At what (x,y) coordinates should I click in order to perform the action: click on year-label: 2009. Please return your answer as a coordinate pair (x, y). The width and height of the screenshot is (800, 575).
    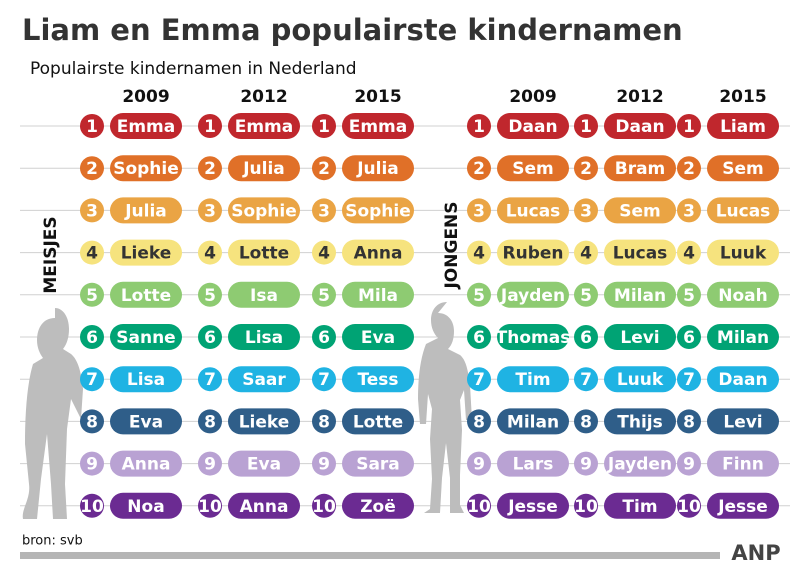
    Looking at the image, I should click on (532, 97).